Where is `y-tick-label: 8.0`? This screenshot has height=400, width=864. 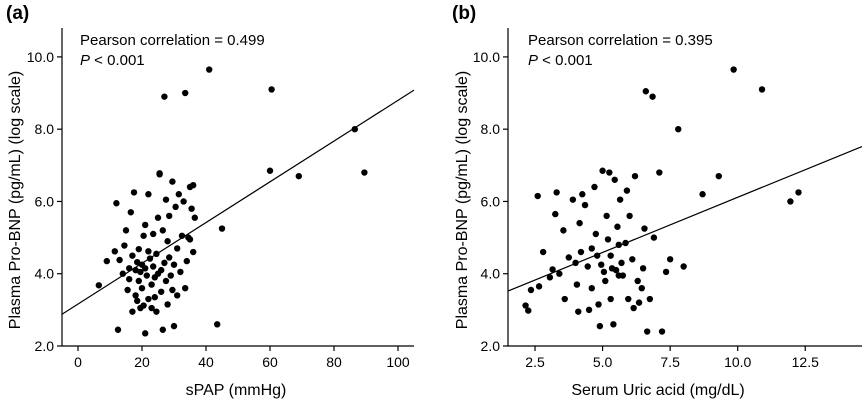
y-tick-label: 8.0 is located at coordinates (491, 129).